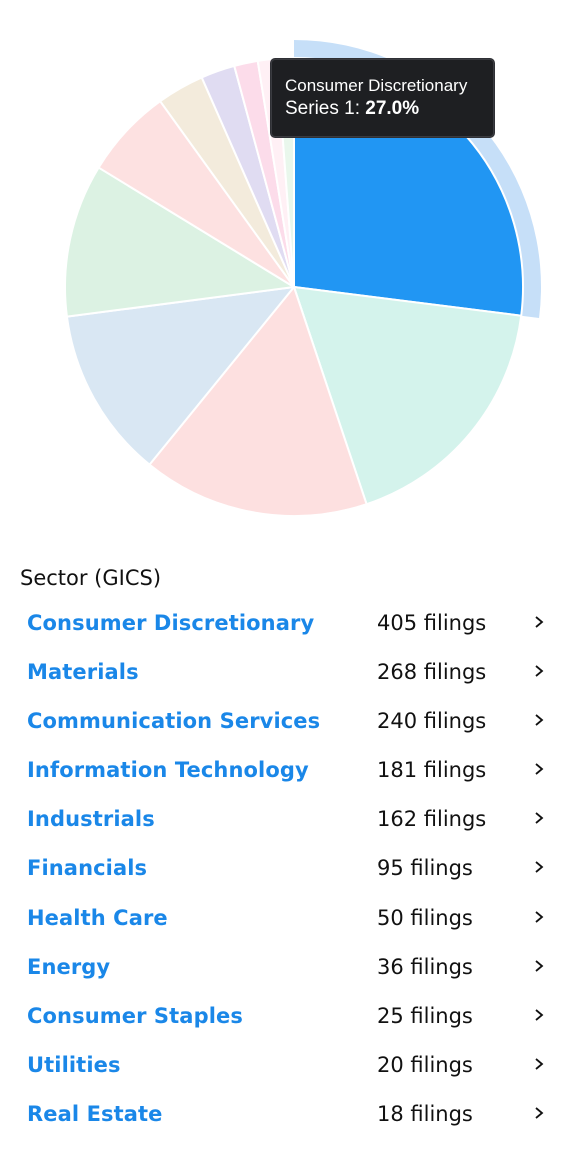 Image resolution: width=564 pixels, height=1152 pixels. What do you see at coordinates (282, 819) in the screenshot?
I see `sector-row-industrials: Industrials 162 filings` at bounding box center [282, 819].